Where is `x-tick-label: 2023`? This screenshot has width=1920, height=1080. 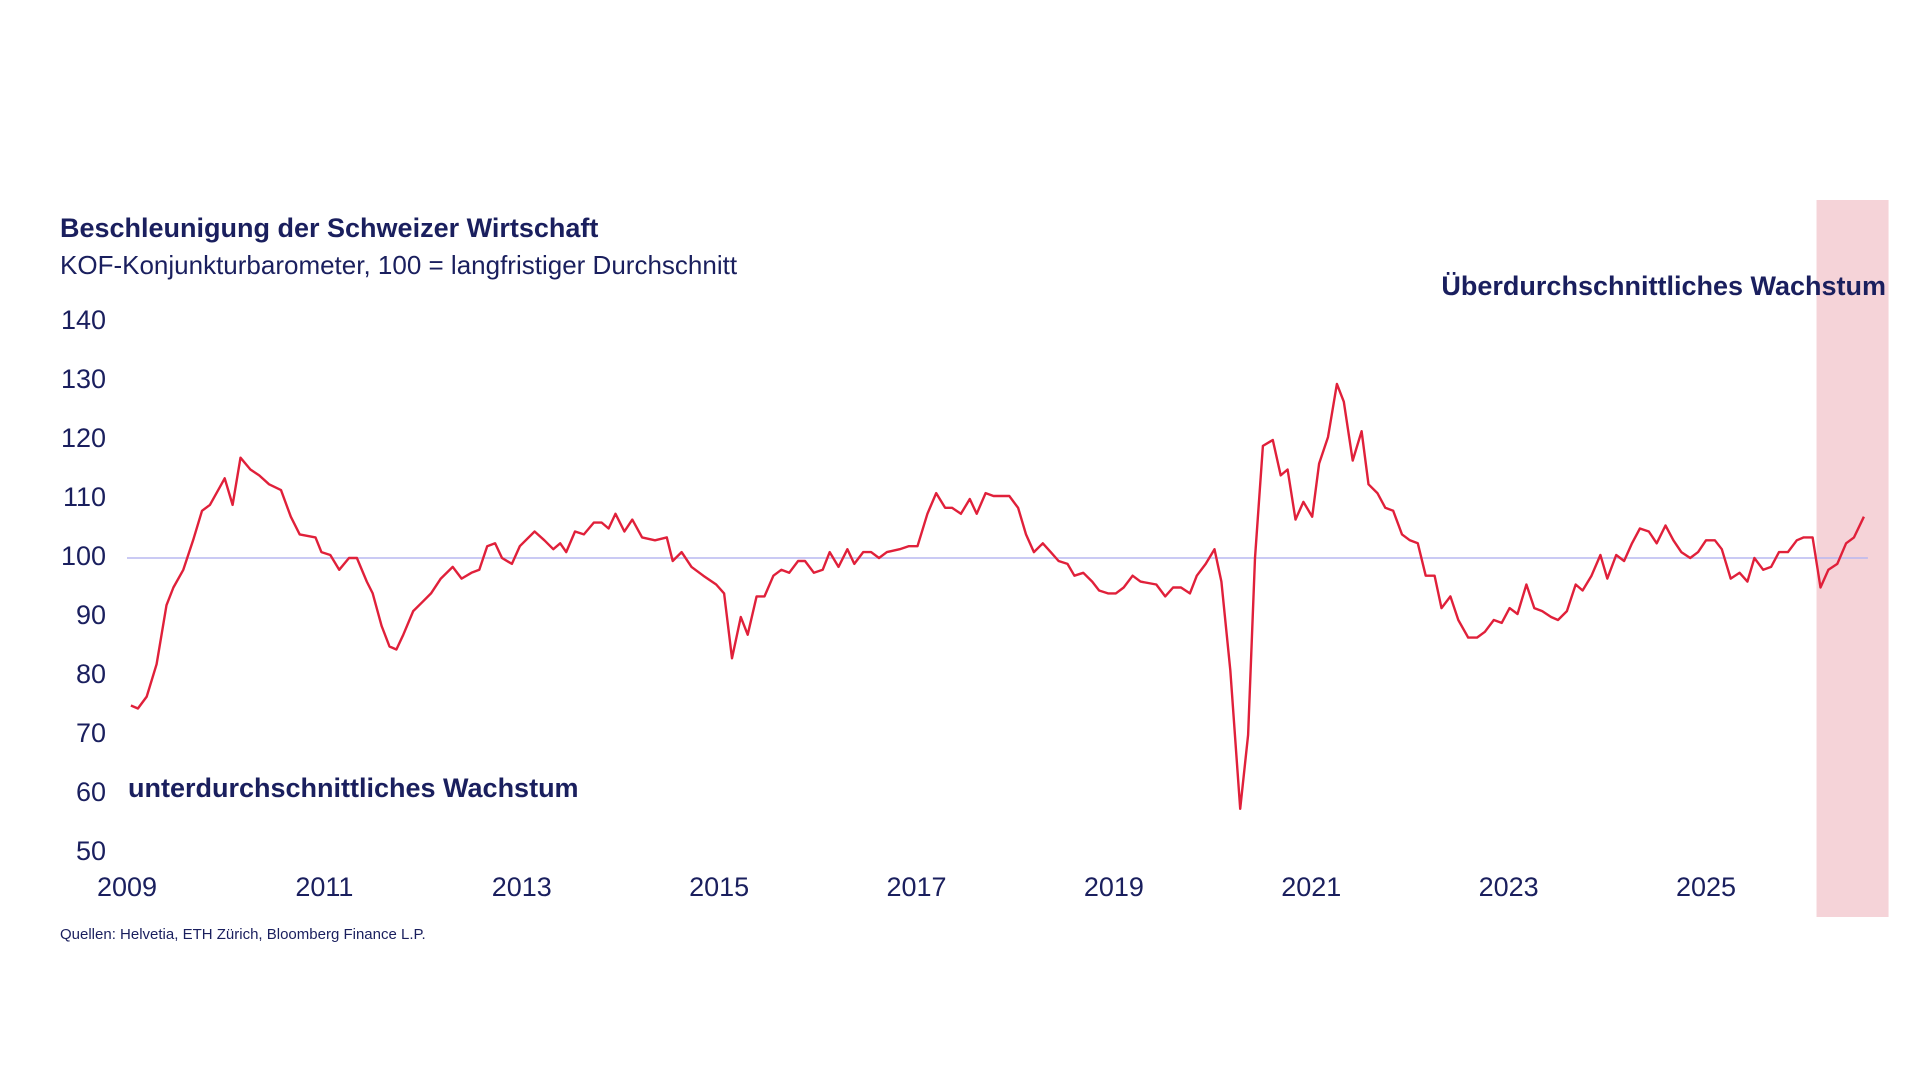 x-tick-label: 2023 is located at coordinates (1509, 887).